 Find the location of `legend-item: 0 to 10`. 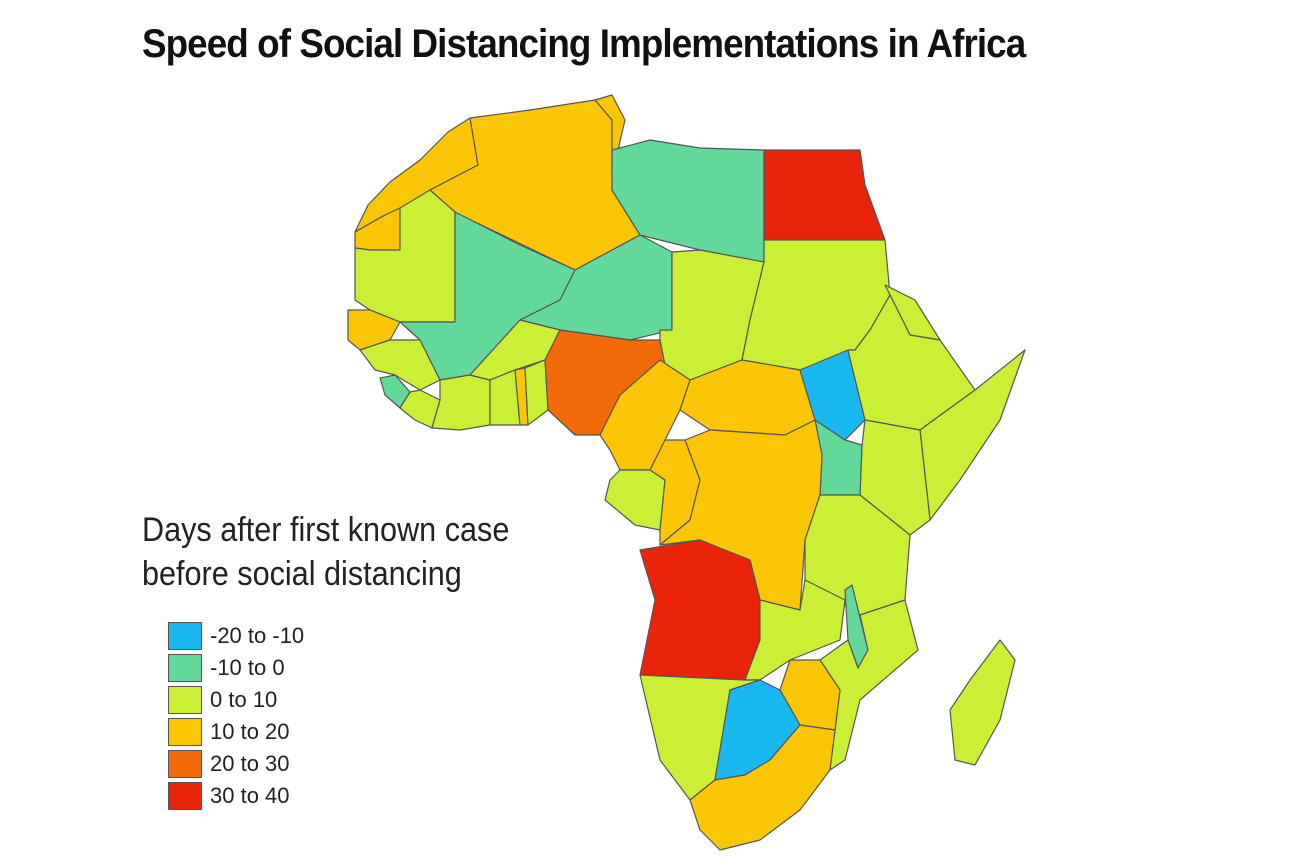

legend-item: 0 to 10 is located at coordinates (236, 700).